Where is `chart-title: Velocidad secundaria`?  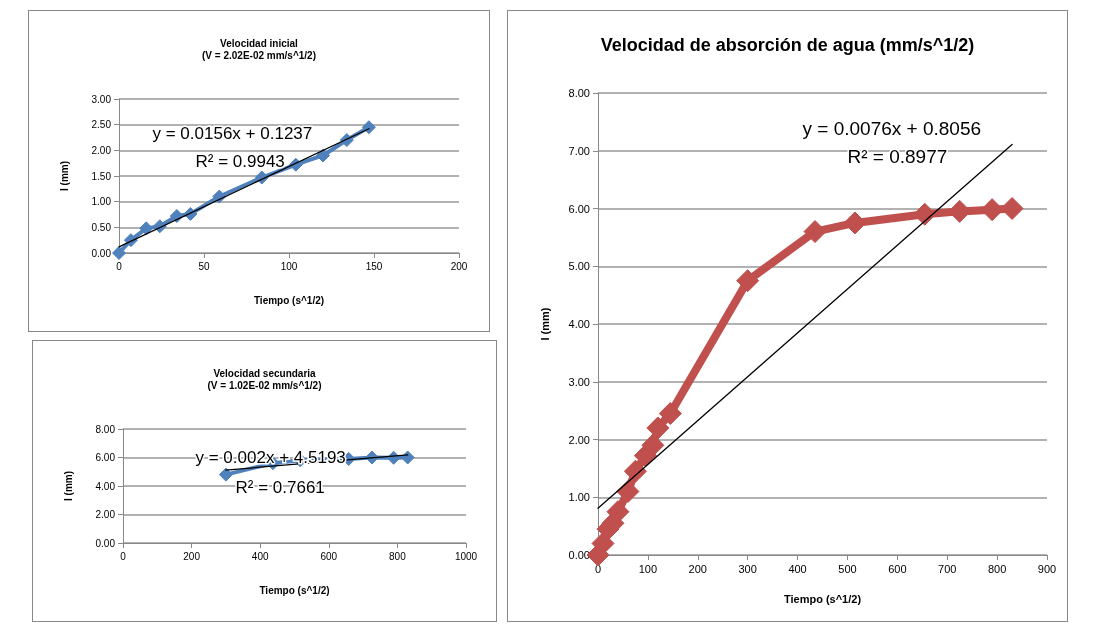
chart-title: Velocidad secundaria is located at coordinates (265, 373).